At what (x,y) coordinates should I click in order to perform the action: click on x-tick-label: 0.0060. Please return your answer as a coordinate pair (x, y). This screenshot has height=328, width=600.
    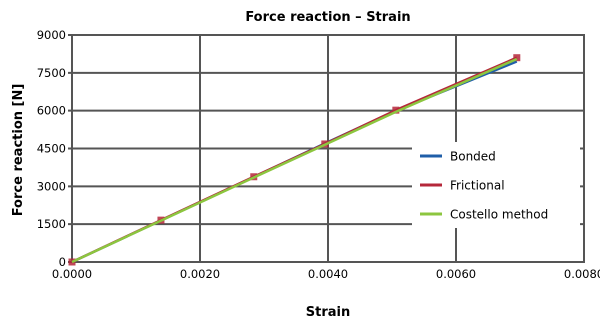
    Looking at the image, I should click on (456, 274).